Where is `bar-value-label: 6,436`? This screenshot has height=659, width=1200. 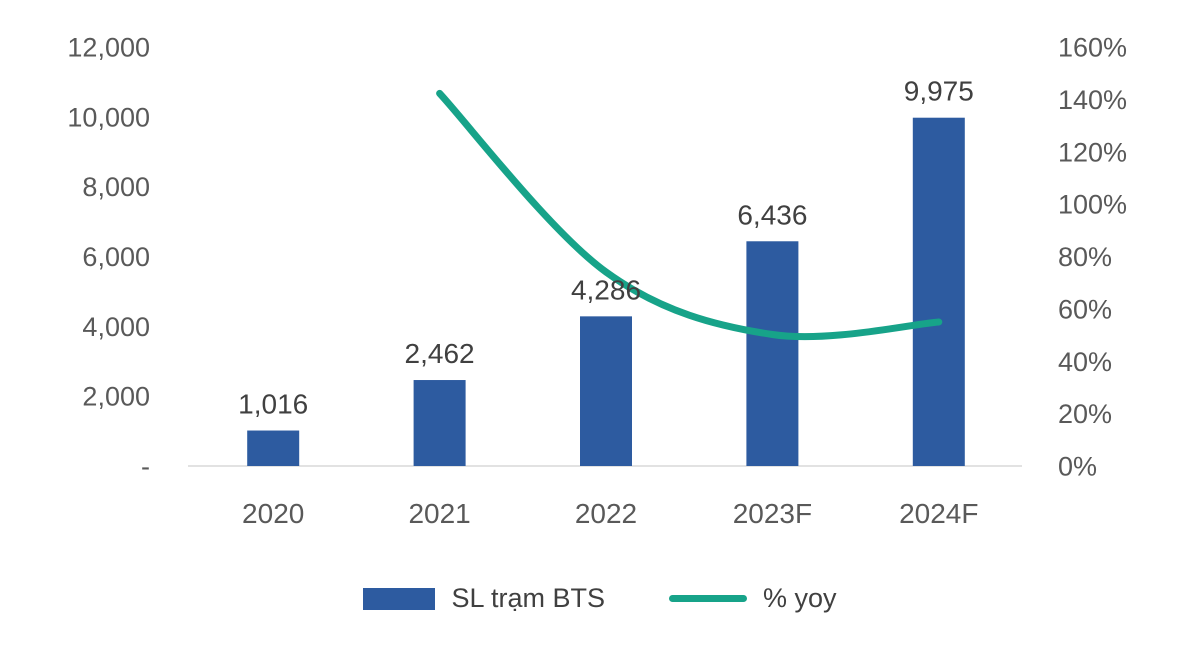 bar-value-label: 6,436 is located at coordinates (772, 214).